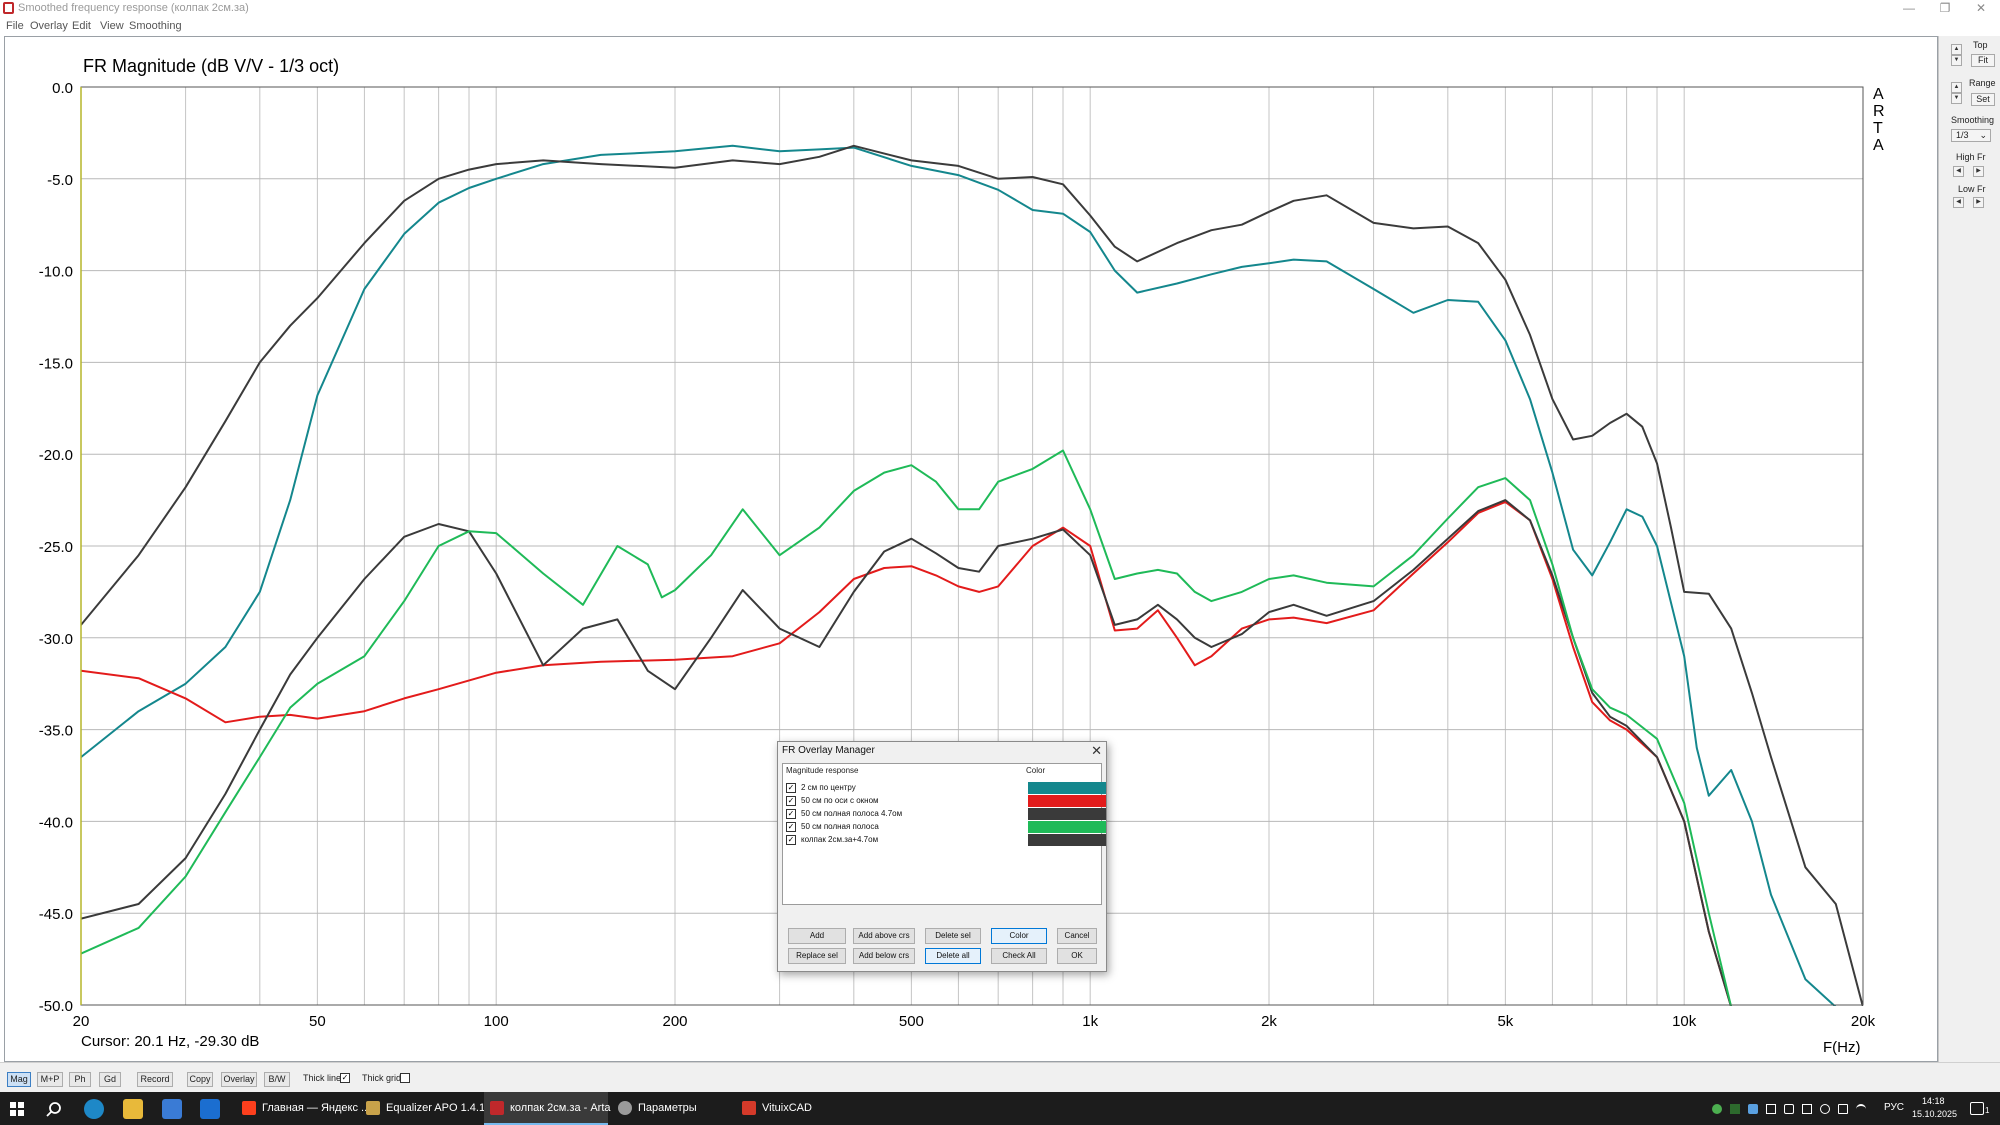 The height and width of the screenshot is (1125, 2000). I want to click on speaker-icon, so click(1843, 1109).